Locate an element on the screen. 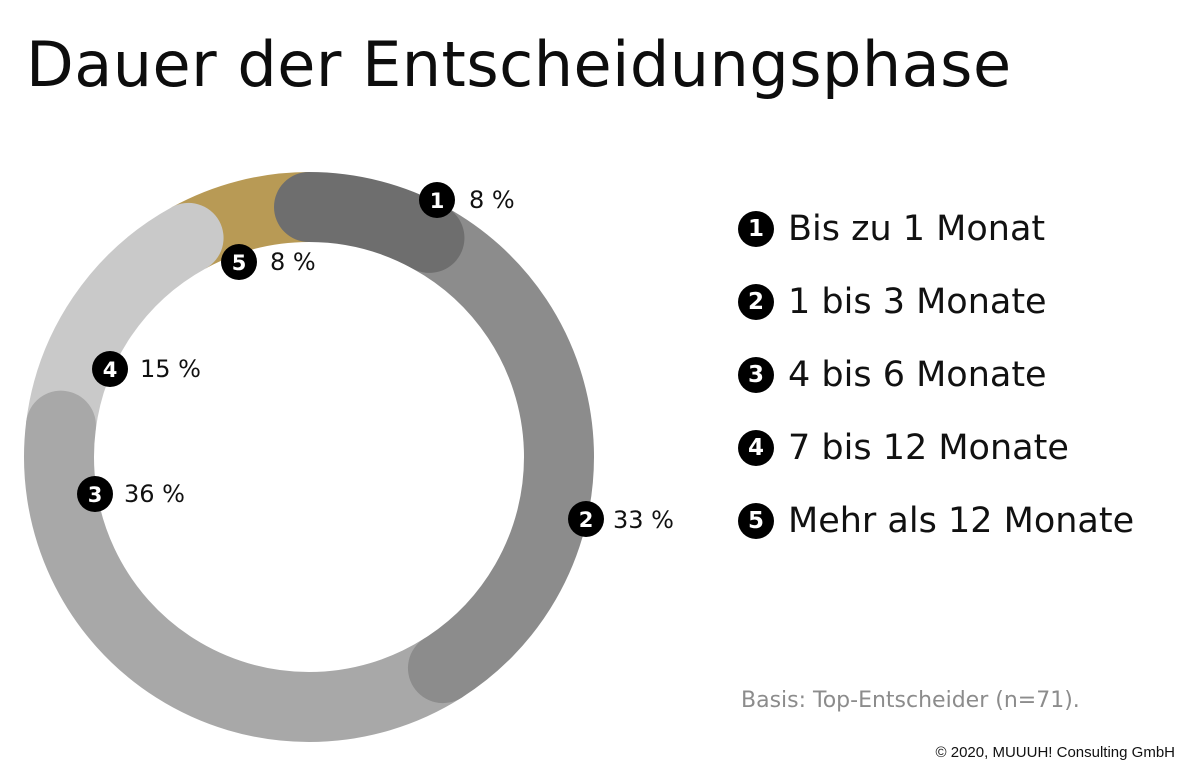  legend-number-badge: 5 is located at coordinates (756, 520).